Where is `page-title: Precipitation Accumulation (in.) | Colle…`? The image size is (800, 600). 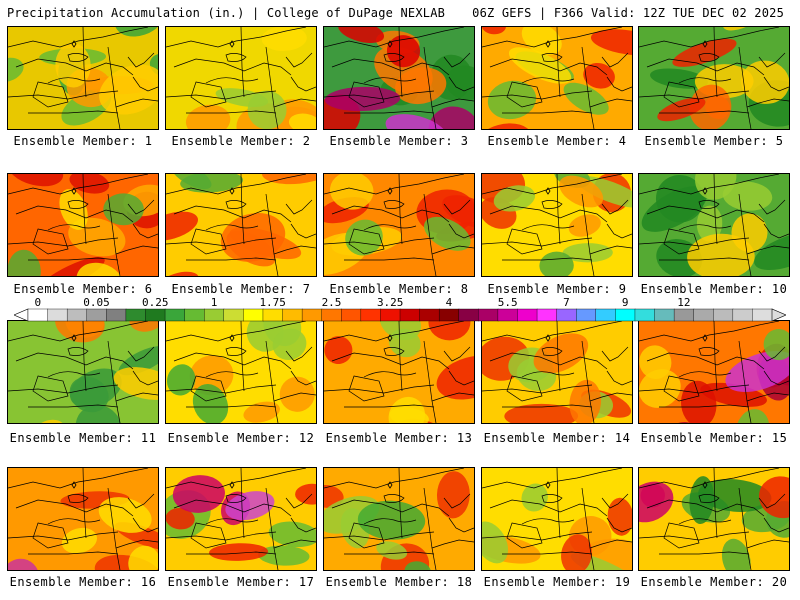
page-title: Precipitation Accumulation (in.) | Colle… is located at coordinates (226, 13).